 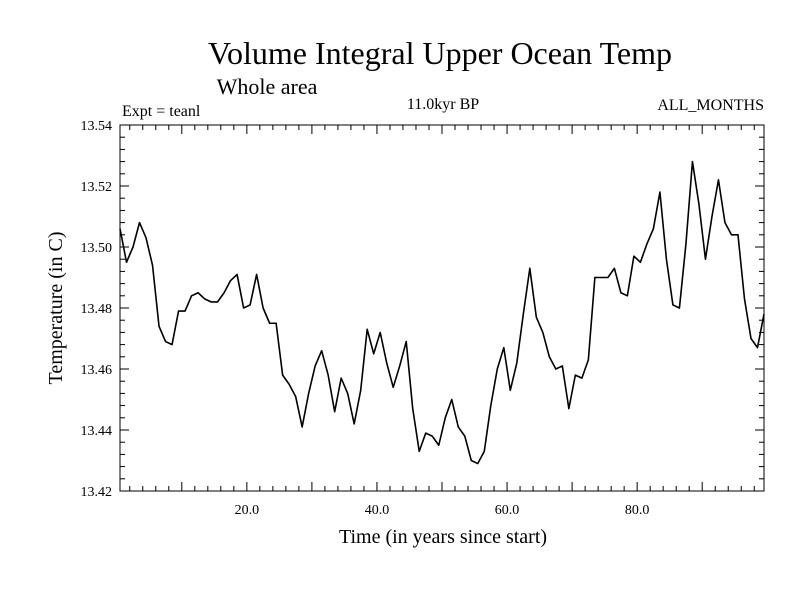 I want to click on y-tick-label: 13.52, so click(x=97, y=187).